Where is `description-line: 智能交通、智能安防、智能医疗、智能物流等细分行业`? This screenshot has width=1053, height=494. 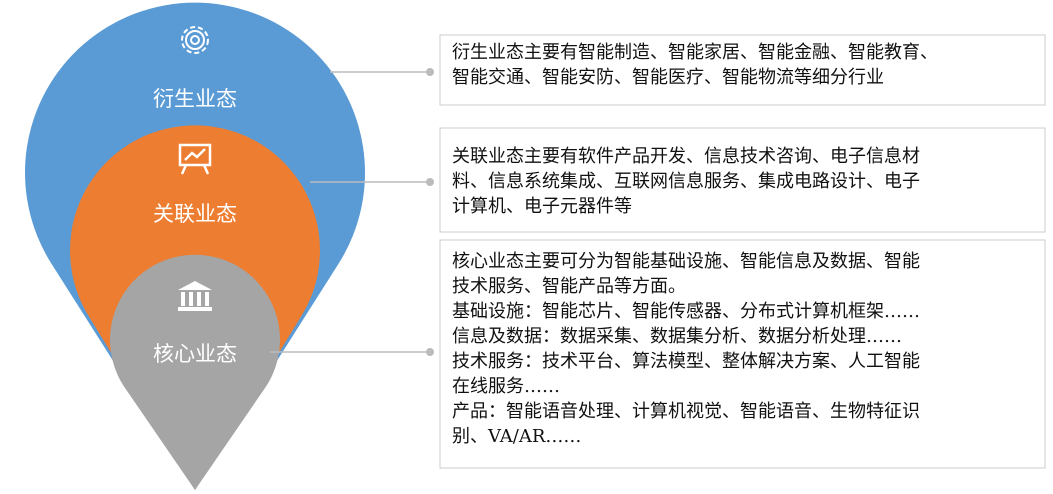 description-line: 智能交通、智能安防、智能医疗、智能物流等细分行业 is located at coordinates (668, 77).